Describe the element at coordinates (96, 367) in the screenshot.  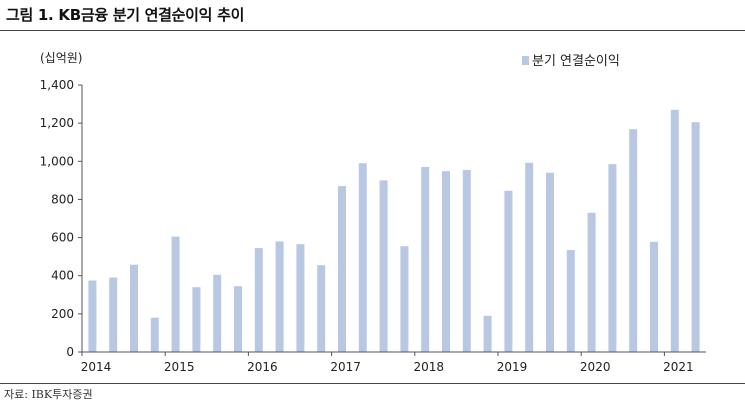
I see `x-tick-label: 2014` at that location.